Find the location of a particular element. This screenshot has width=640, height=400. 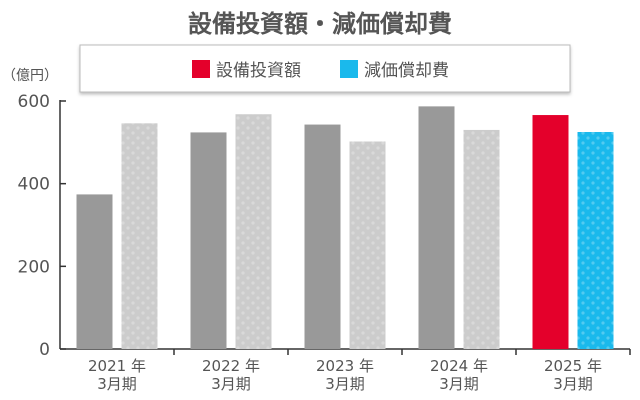

x-tick-label-year: 2021 年 is located at coordinates (117, 366).